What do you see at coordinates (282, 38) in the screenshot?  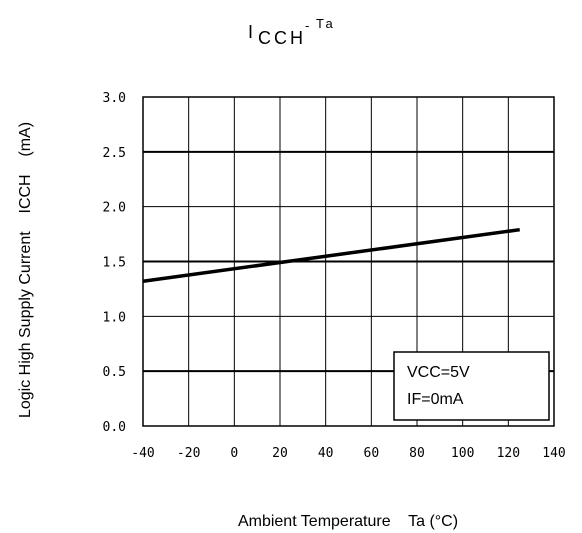 I see `chart-title-subscript: CCH` at bounding box center [282, 38].